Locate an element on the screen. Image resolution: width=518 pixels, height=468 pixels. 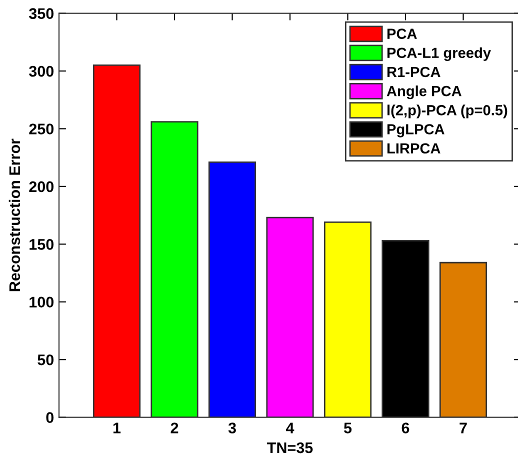
legend-label: LIRPCA is located at coordinates (413, 148).